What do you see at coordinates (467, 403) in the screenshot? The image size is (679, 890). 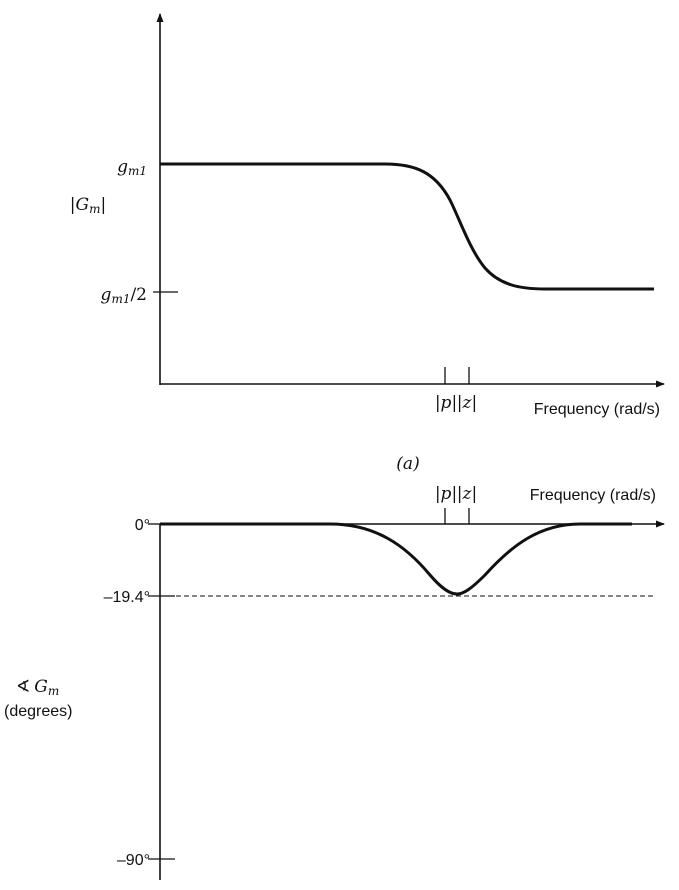 I see `zero-label-magnitude: |z|` at bounding box center [467, 403].